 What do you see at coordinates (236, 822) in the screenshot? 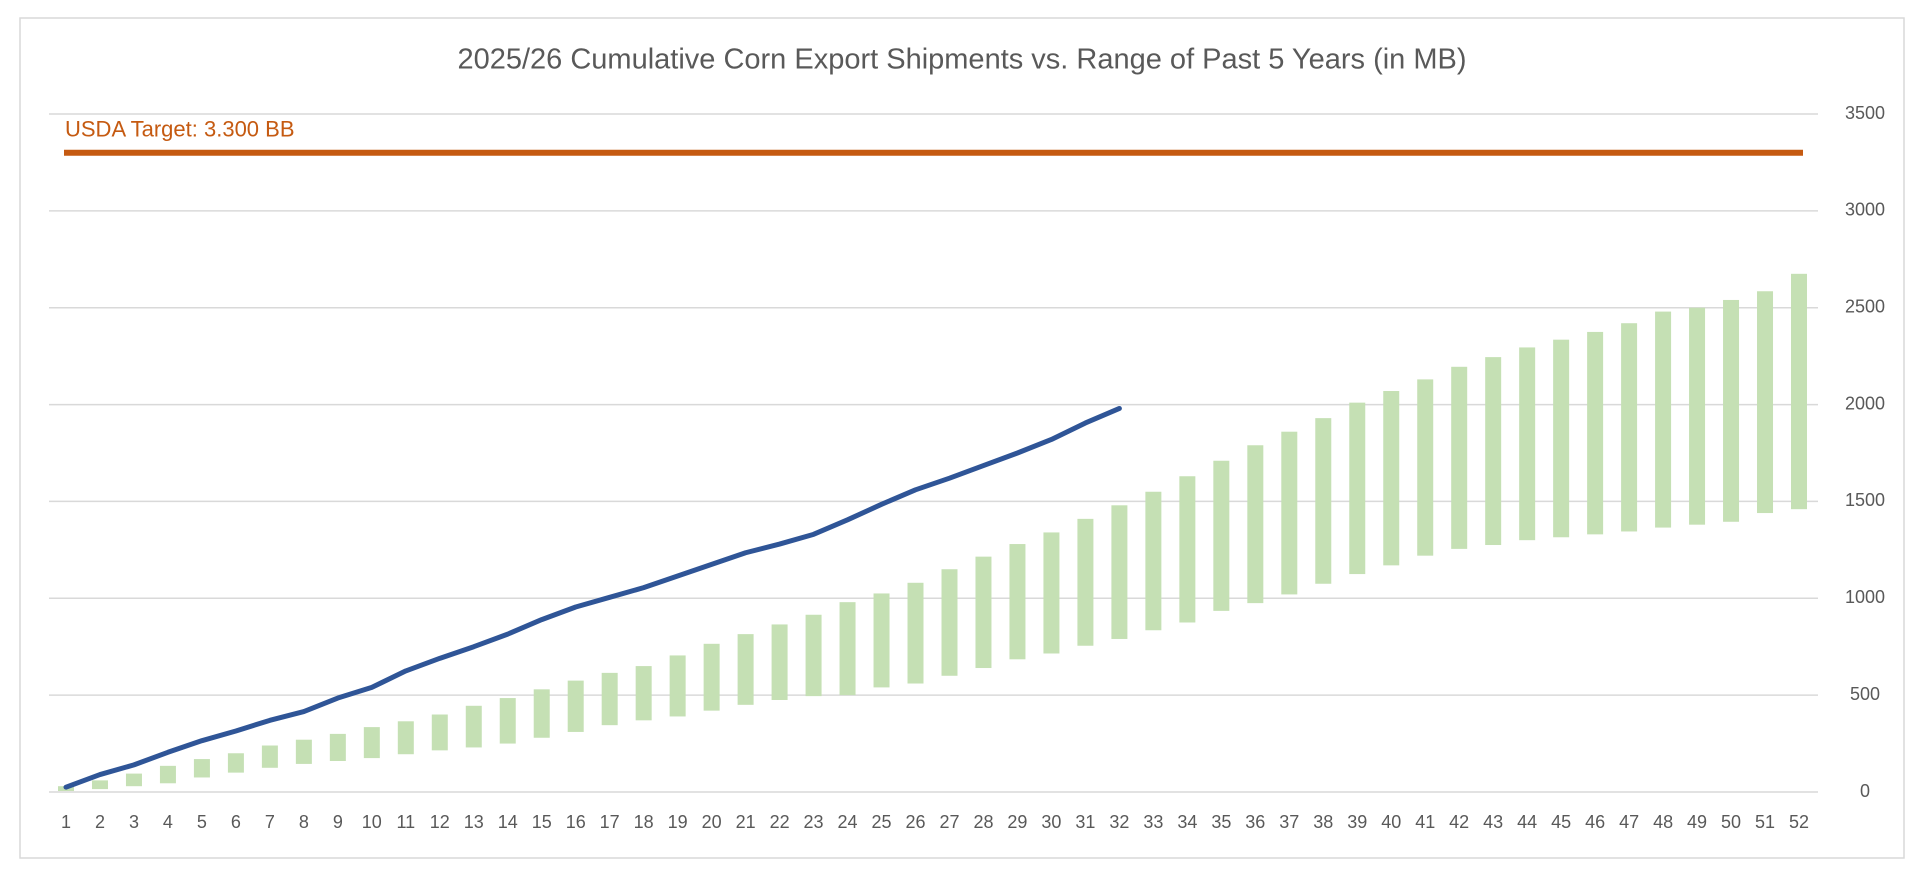
I see `x-tick-label: 6` at bounding box center [236, 822].